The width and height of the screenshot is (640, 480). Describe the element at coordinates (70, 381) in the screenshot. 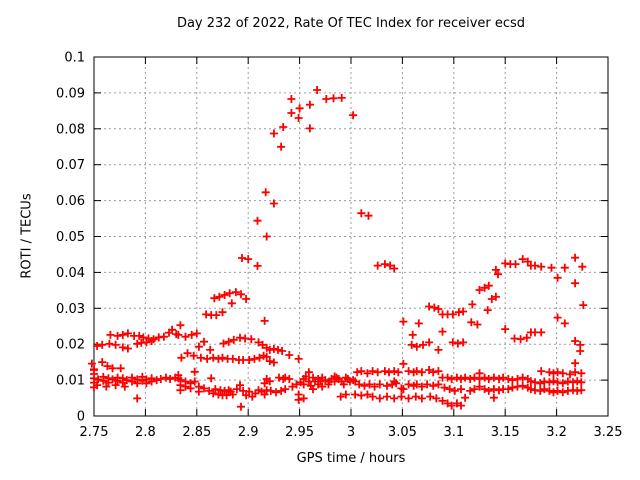

I see `svg-text: 0.01` at that location.